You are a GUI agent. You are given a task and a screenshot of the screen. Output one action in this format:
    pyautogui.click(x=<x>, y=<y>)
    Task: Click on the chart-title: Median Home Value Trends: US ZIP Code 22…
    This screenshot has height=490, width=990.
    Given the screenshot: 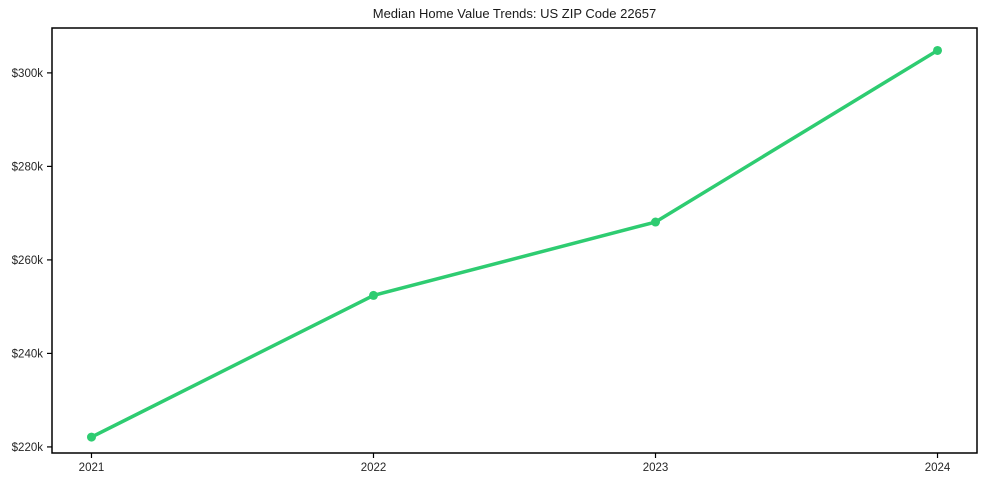 What is the action you would take?
    pyautogui.click(x=514, y=13)
    